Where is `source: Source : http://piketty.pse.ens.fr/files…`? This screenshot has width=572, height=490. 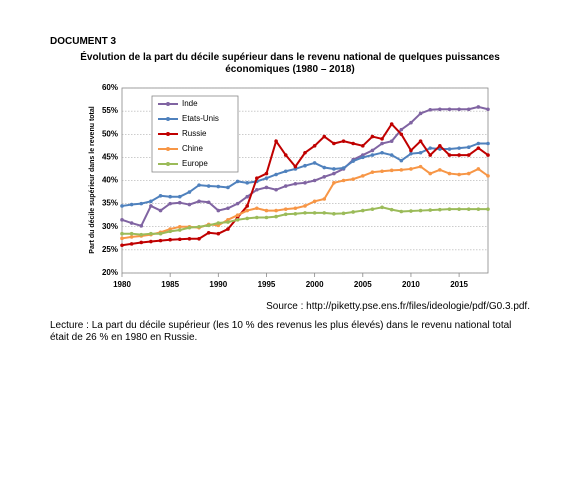
source: Source : http://piketty.pse.ens.fr/files… is located at coordinates (398, 306).